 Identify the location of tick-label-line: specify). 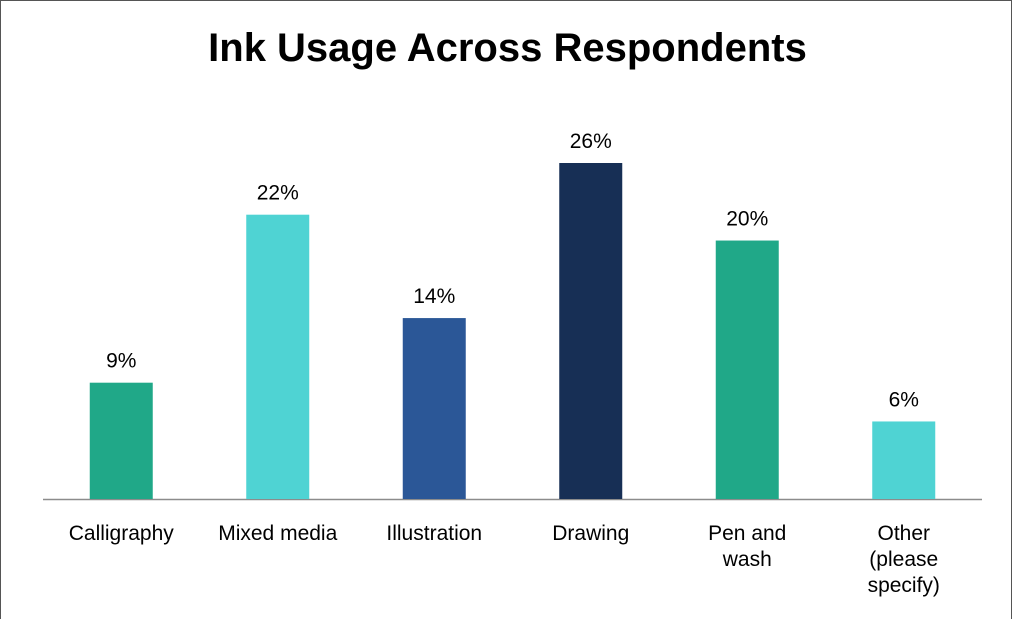
(904, 585).